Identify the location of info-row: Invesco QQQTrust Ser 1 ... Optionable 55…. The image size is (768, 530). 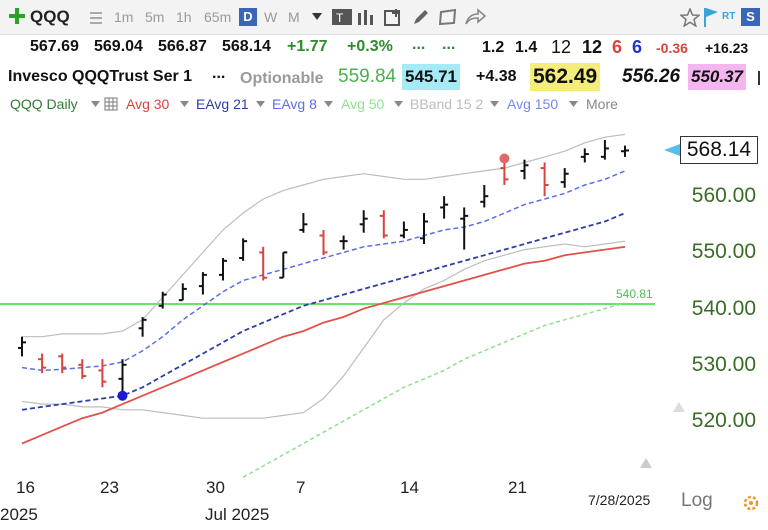
(384, 77).